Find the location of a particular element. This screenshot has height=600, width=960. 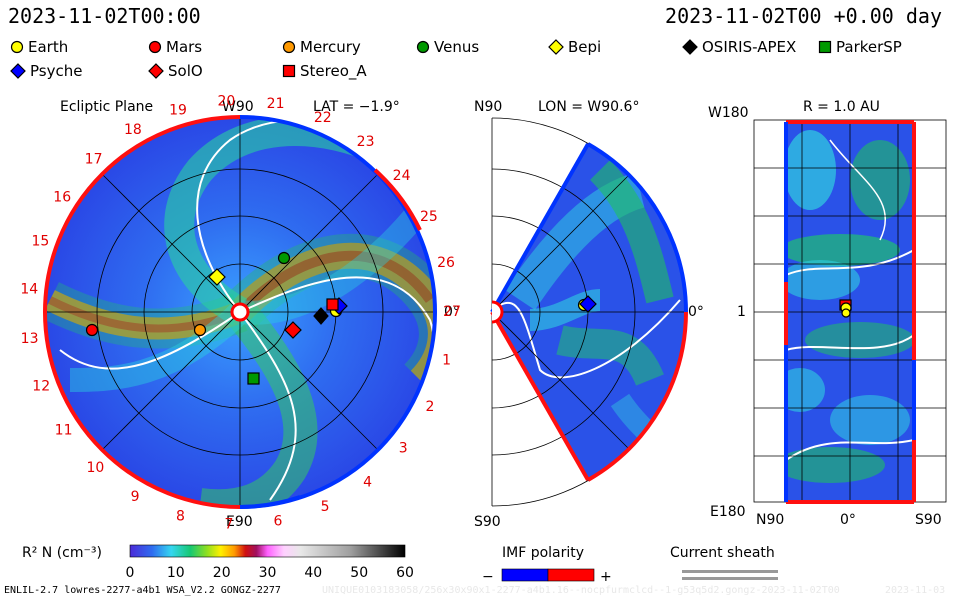

carrington-label: 3 is located at coordinates (403, 448).